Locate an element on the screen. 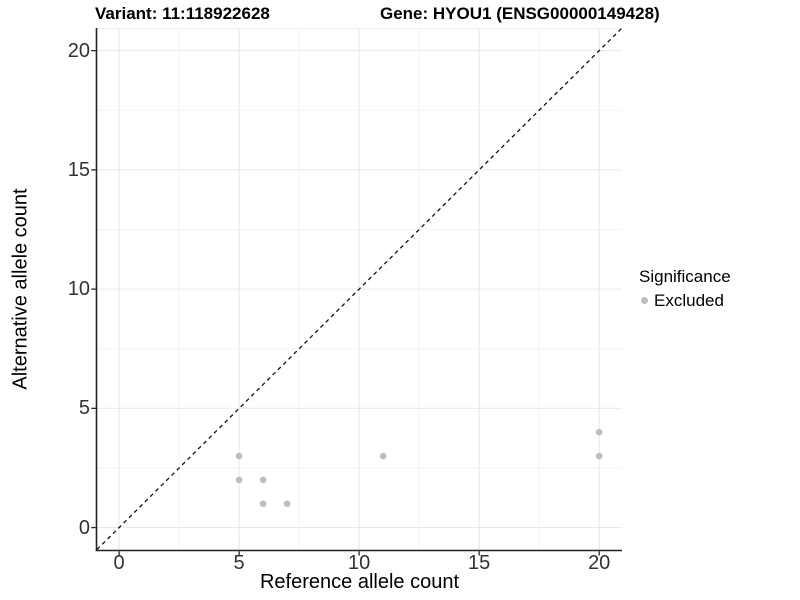  legend-item: Excluded is located at coordinates (685, 300).